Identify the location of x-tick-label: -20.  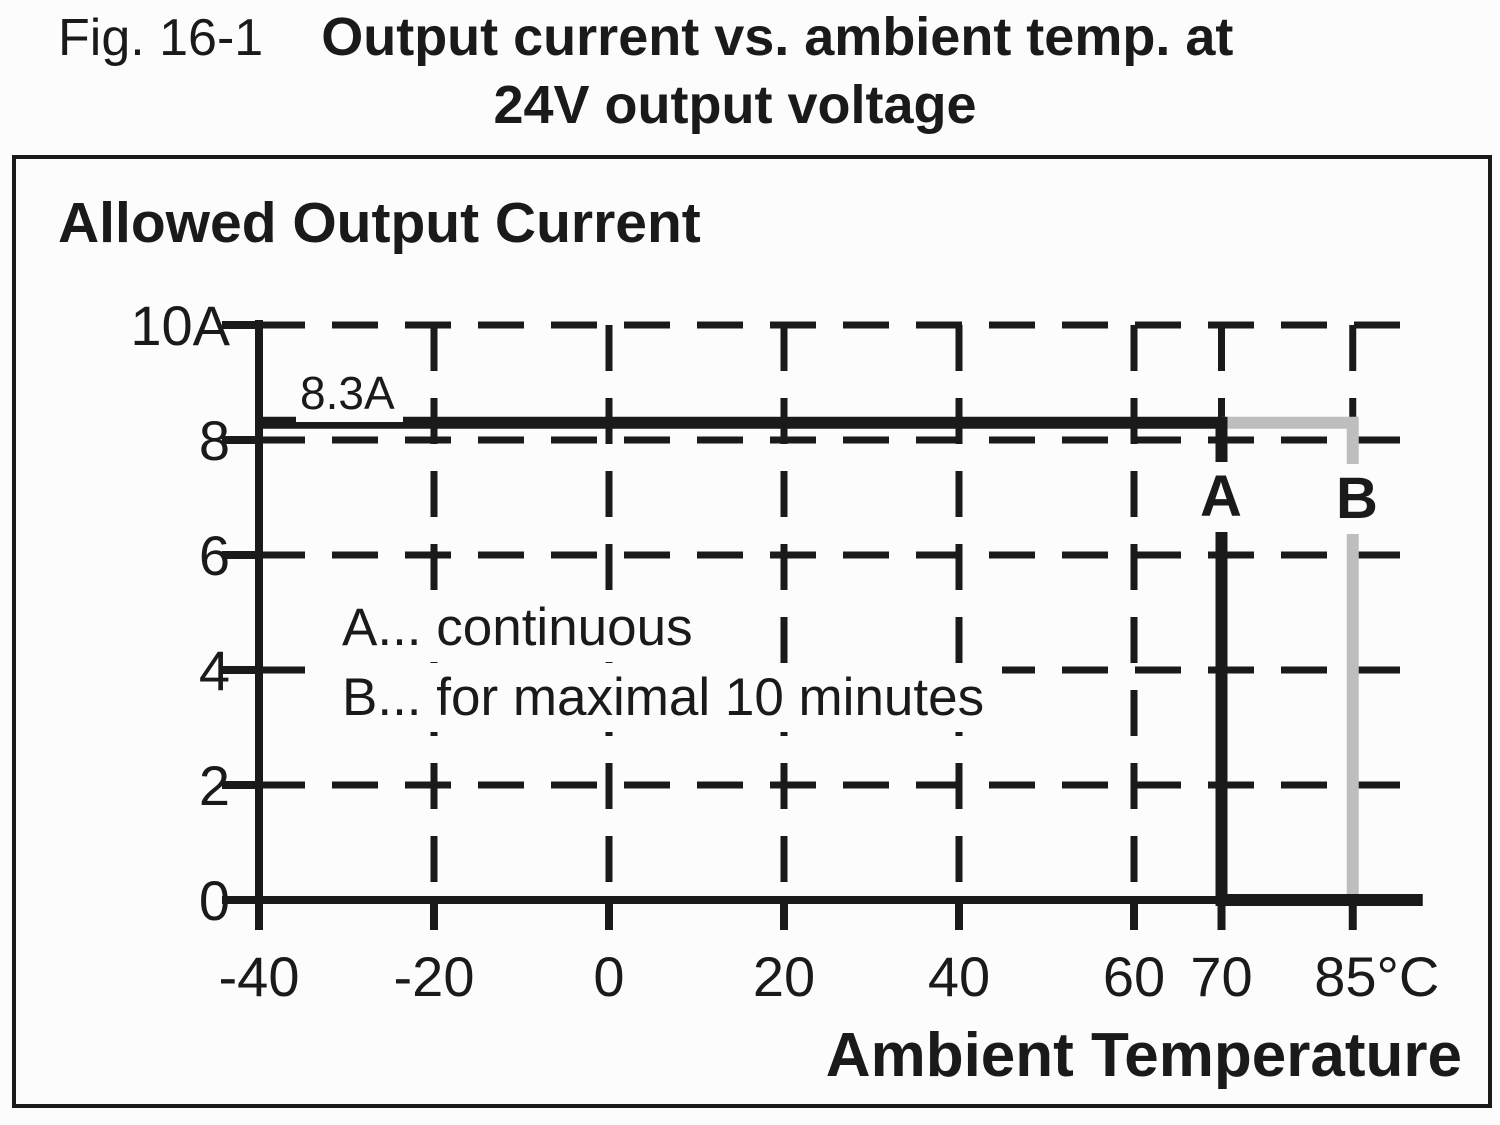
(434, 976).